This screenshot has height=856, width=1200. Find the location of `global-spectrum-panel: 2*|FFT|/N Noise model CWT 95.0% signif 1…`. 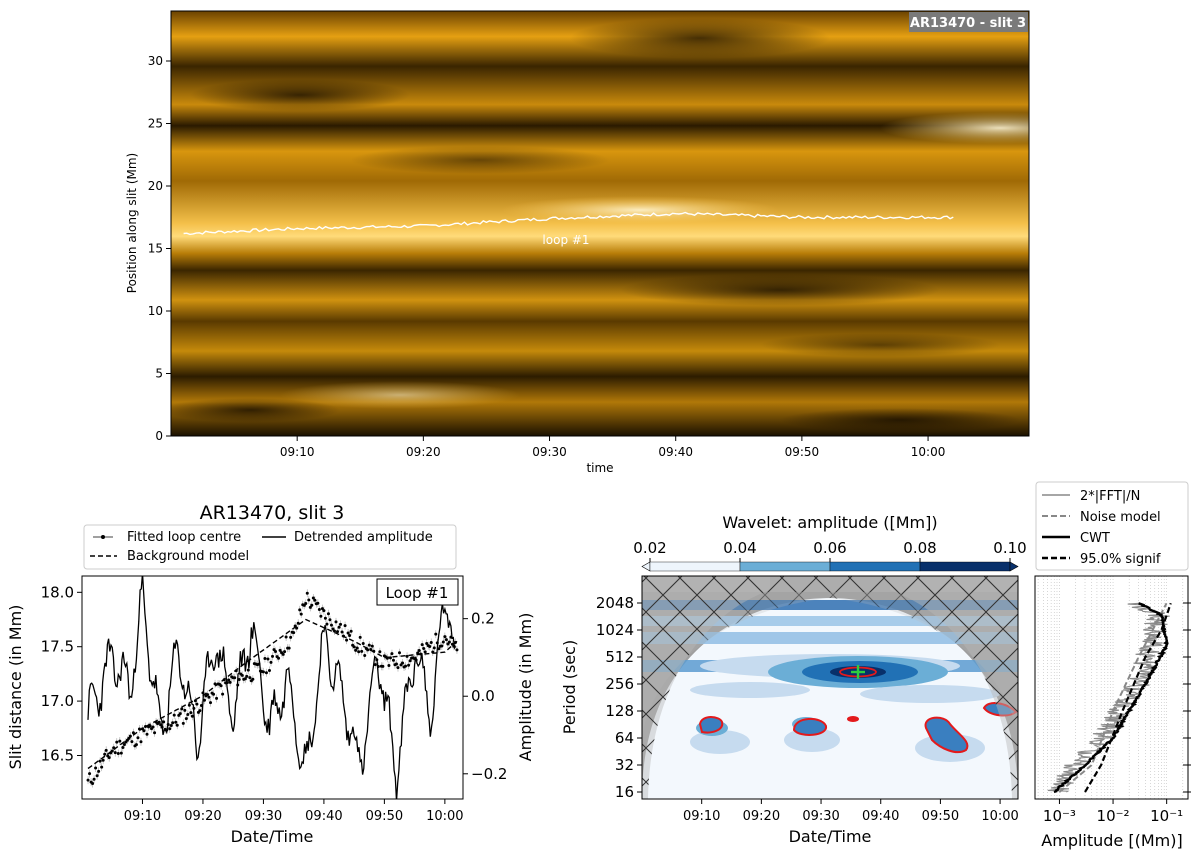

global-spectrum-panel: 2*|FFT|/N Noise model CWT 95.0% signif 1… is located at coordinates (1112, 665).